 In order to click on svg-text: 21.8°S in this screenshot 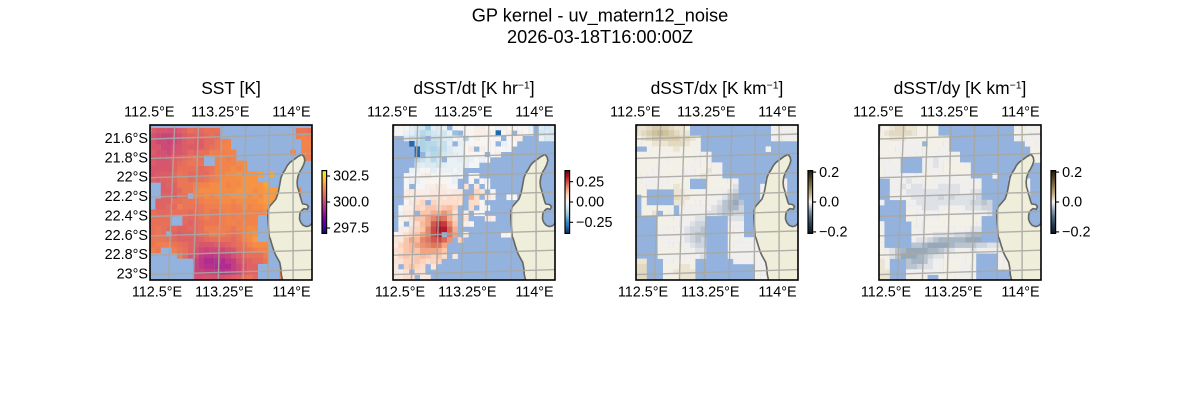, I will do `click(126, 158)`.